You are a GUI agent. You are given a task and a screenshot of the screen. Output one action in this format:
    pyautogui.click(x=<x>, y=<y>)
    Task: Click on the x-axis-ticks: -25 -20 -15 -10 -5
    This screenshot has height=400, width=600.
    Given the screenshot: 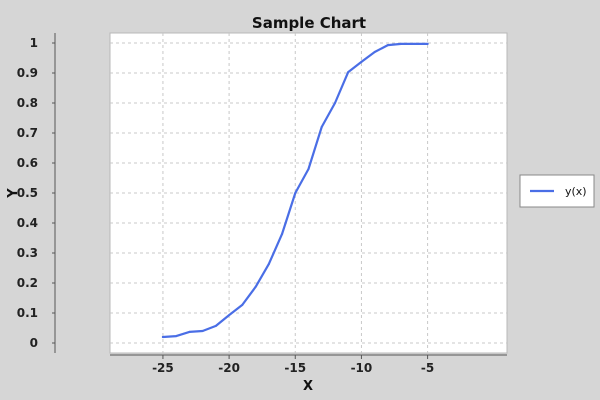 What is the action you would take?
    pyautogui.click(x=293, y=365)
    